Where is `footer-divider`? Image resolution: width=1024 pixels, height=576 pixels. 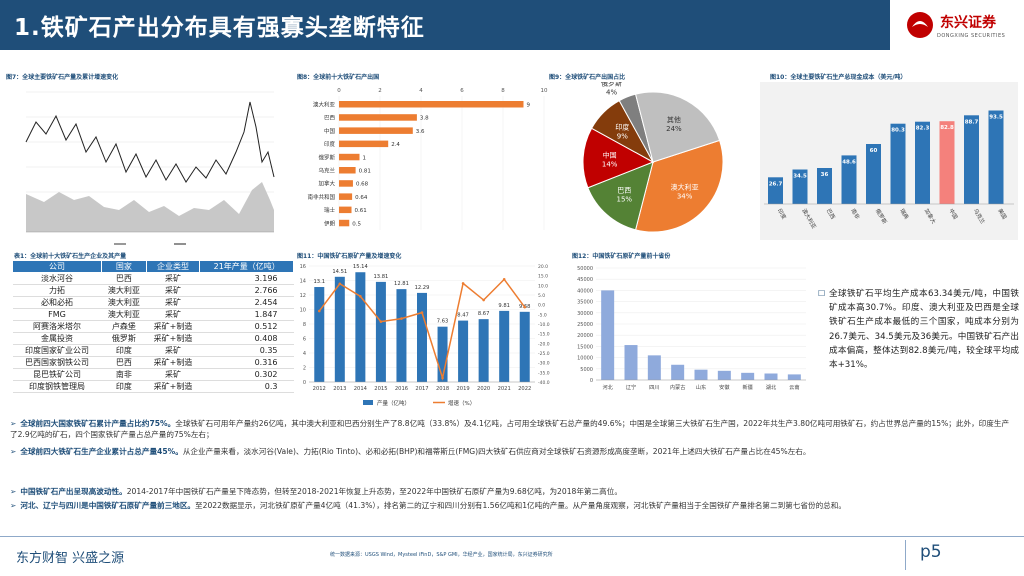
footer-divider is located at coordinates (512, 536).